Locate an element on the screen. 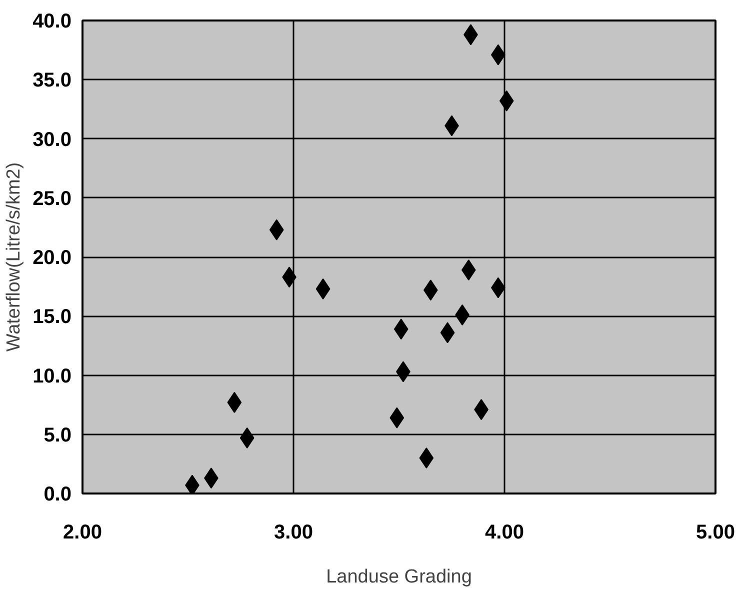 Image resolution: width=751 pixels, height=598 pixels. y-axis-title: Waterflow(Litre/s/km2) is located at coordinates (14, 257).